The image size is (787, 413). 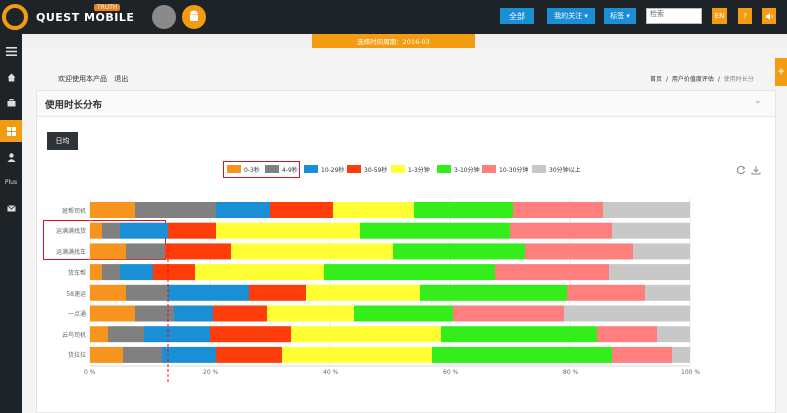 What do you see at coordinates (571, 16) in the screenshot?
I see `my-follow-dropdown: 我的关注 ▾` at bounding box center [571, 16].